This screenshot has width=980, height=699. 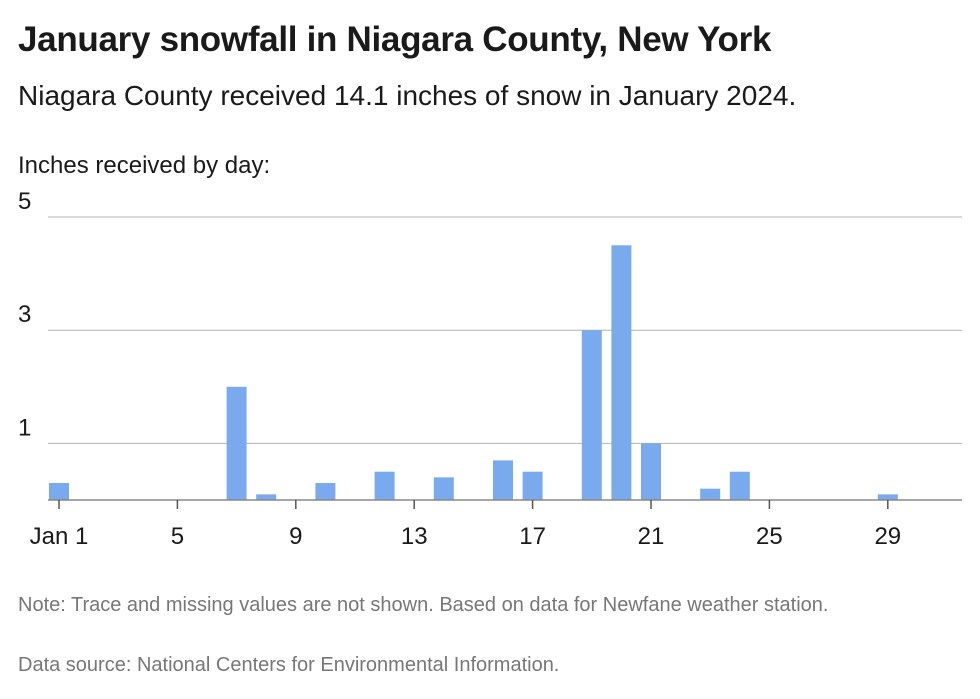 What do you see at coordinates (59, 536) in the screenshot?
I see `x-tick-label: Jan 1` at bounding box center [59, 536].